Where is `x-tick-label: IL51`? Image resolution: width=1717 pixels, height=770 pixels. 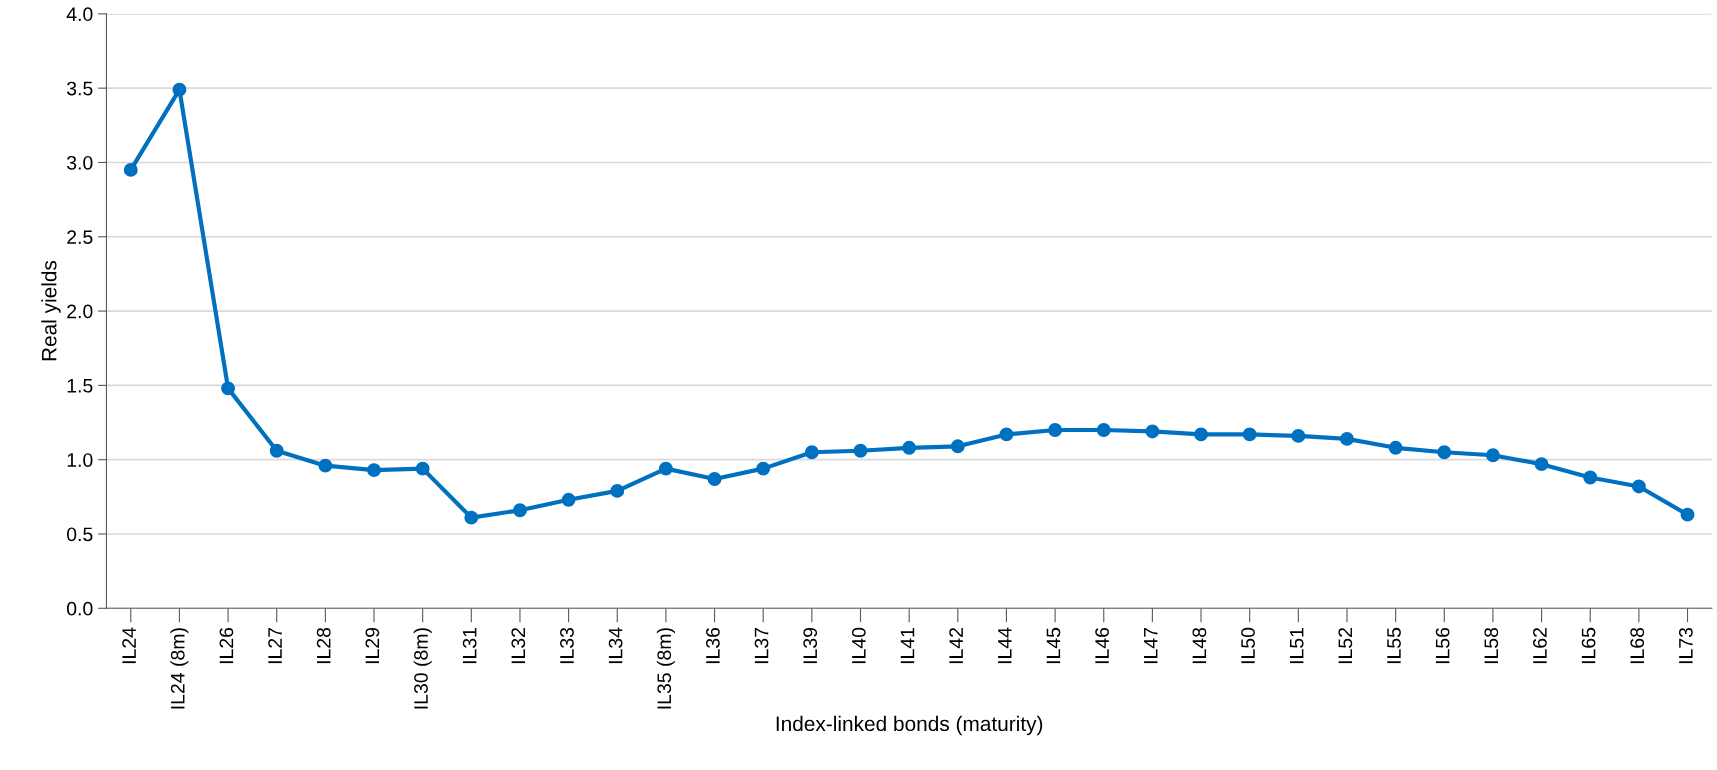
x-tick-label: IL51 is located at coordinates (1296, 646).